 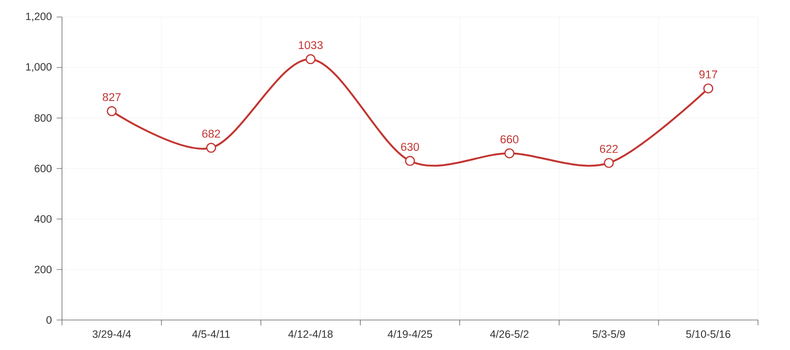 What do you see at coordinates (39, 17) in the screenshot?
I see `y-tick-label: 1,200` at bounding box center [39, 17].